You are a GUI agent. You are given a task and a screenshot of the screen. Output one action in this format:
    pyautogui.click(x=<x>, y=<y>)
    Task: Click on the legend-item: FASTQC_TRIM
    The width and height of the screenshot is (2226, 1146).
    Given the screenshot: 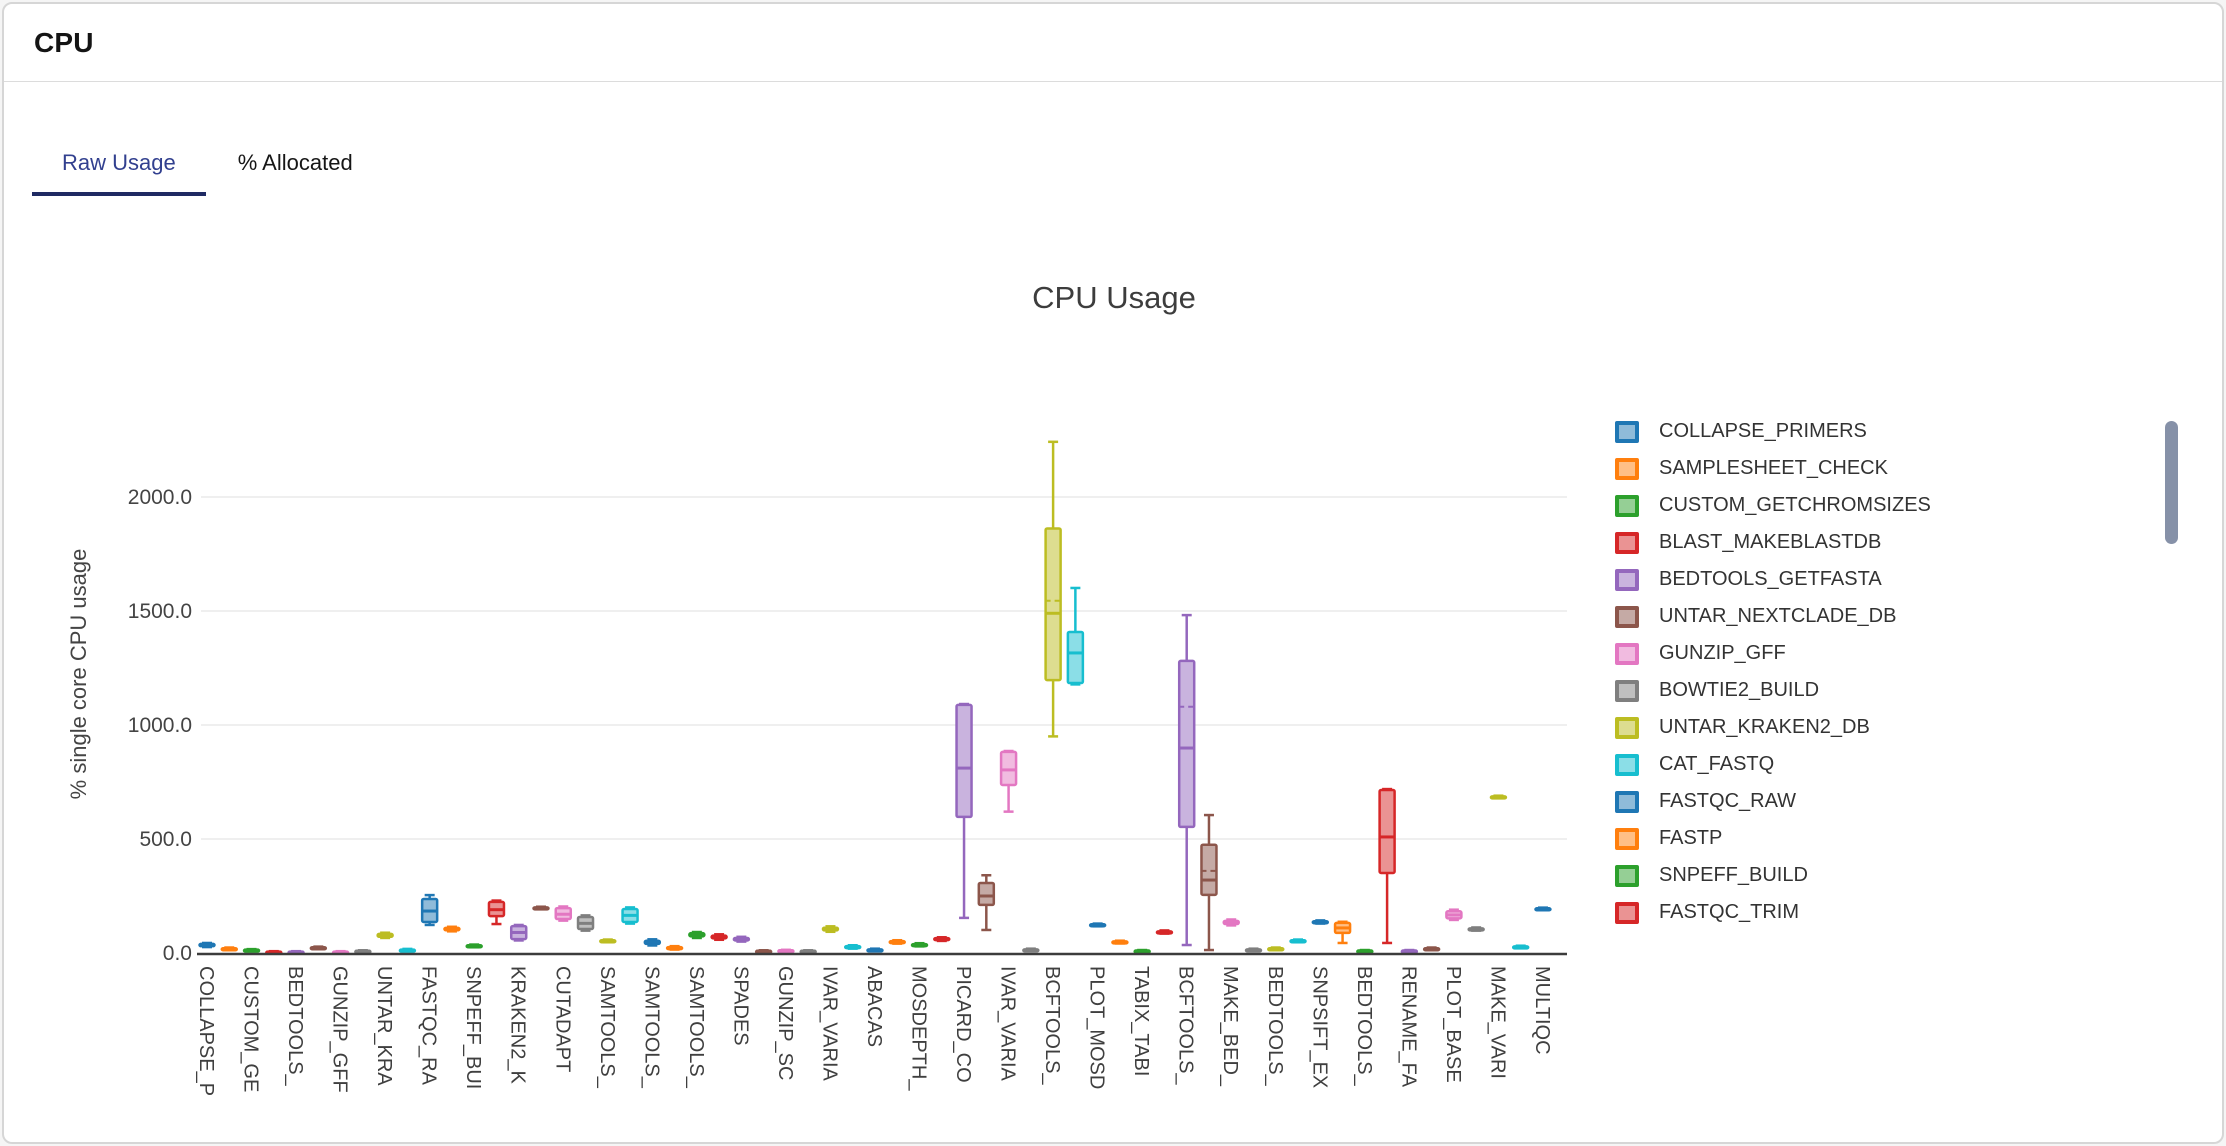 What is the action you would take?
    pyautogui.click(x=1773, y=912)
    